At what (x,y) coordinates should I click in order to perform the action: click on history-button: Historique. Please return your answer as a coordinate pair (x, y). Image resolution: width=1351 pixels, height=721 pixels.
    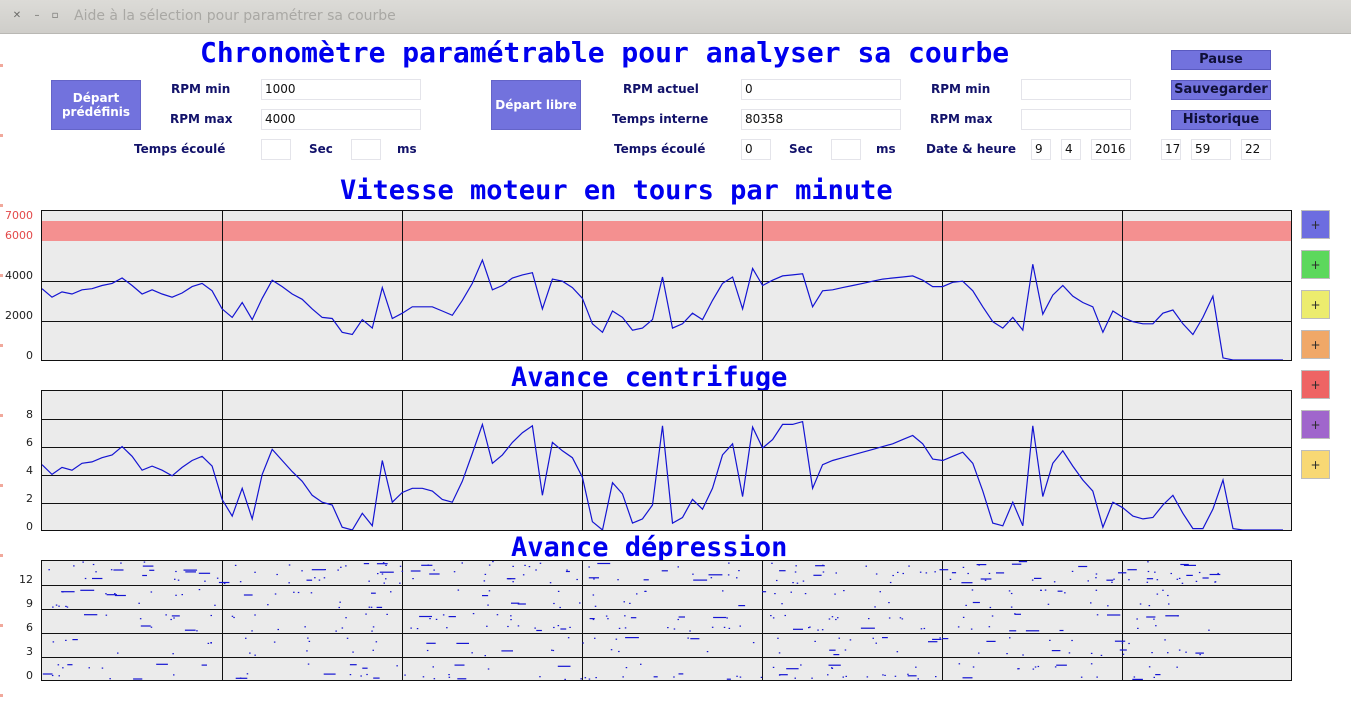
    Looking at the image, I should click on (1221, 120).